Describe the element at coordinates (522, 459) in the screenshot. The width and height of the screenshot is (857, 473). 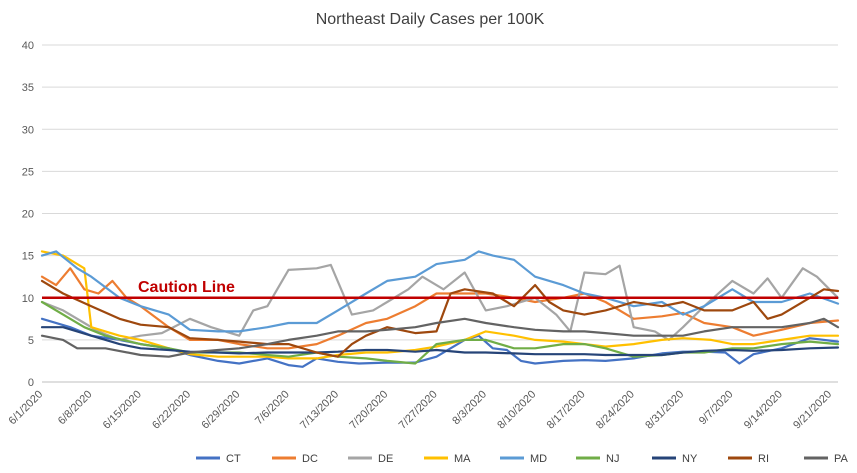
I see `legend: CT DC DE MA MD NJ NY RI PA` at that location.